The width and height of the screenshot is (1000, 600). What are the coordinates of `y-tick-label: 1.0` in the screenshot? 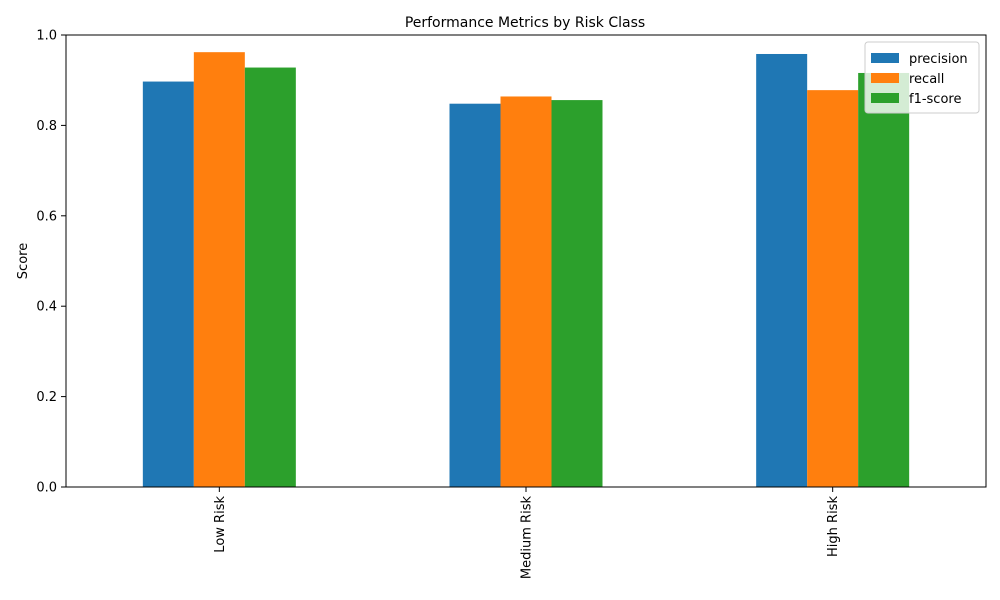 It's located at (46, 36).